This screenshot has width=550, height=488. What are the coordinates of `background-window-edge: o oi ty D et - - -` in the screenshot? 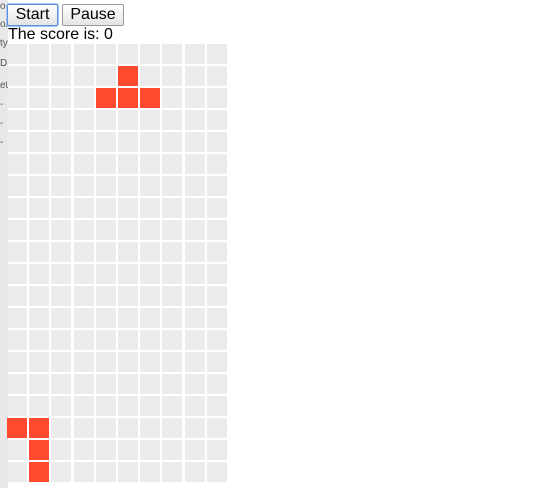 It's located at (4, 244).